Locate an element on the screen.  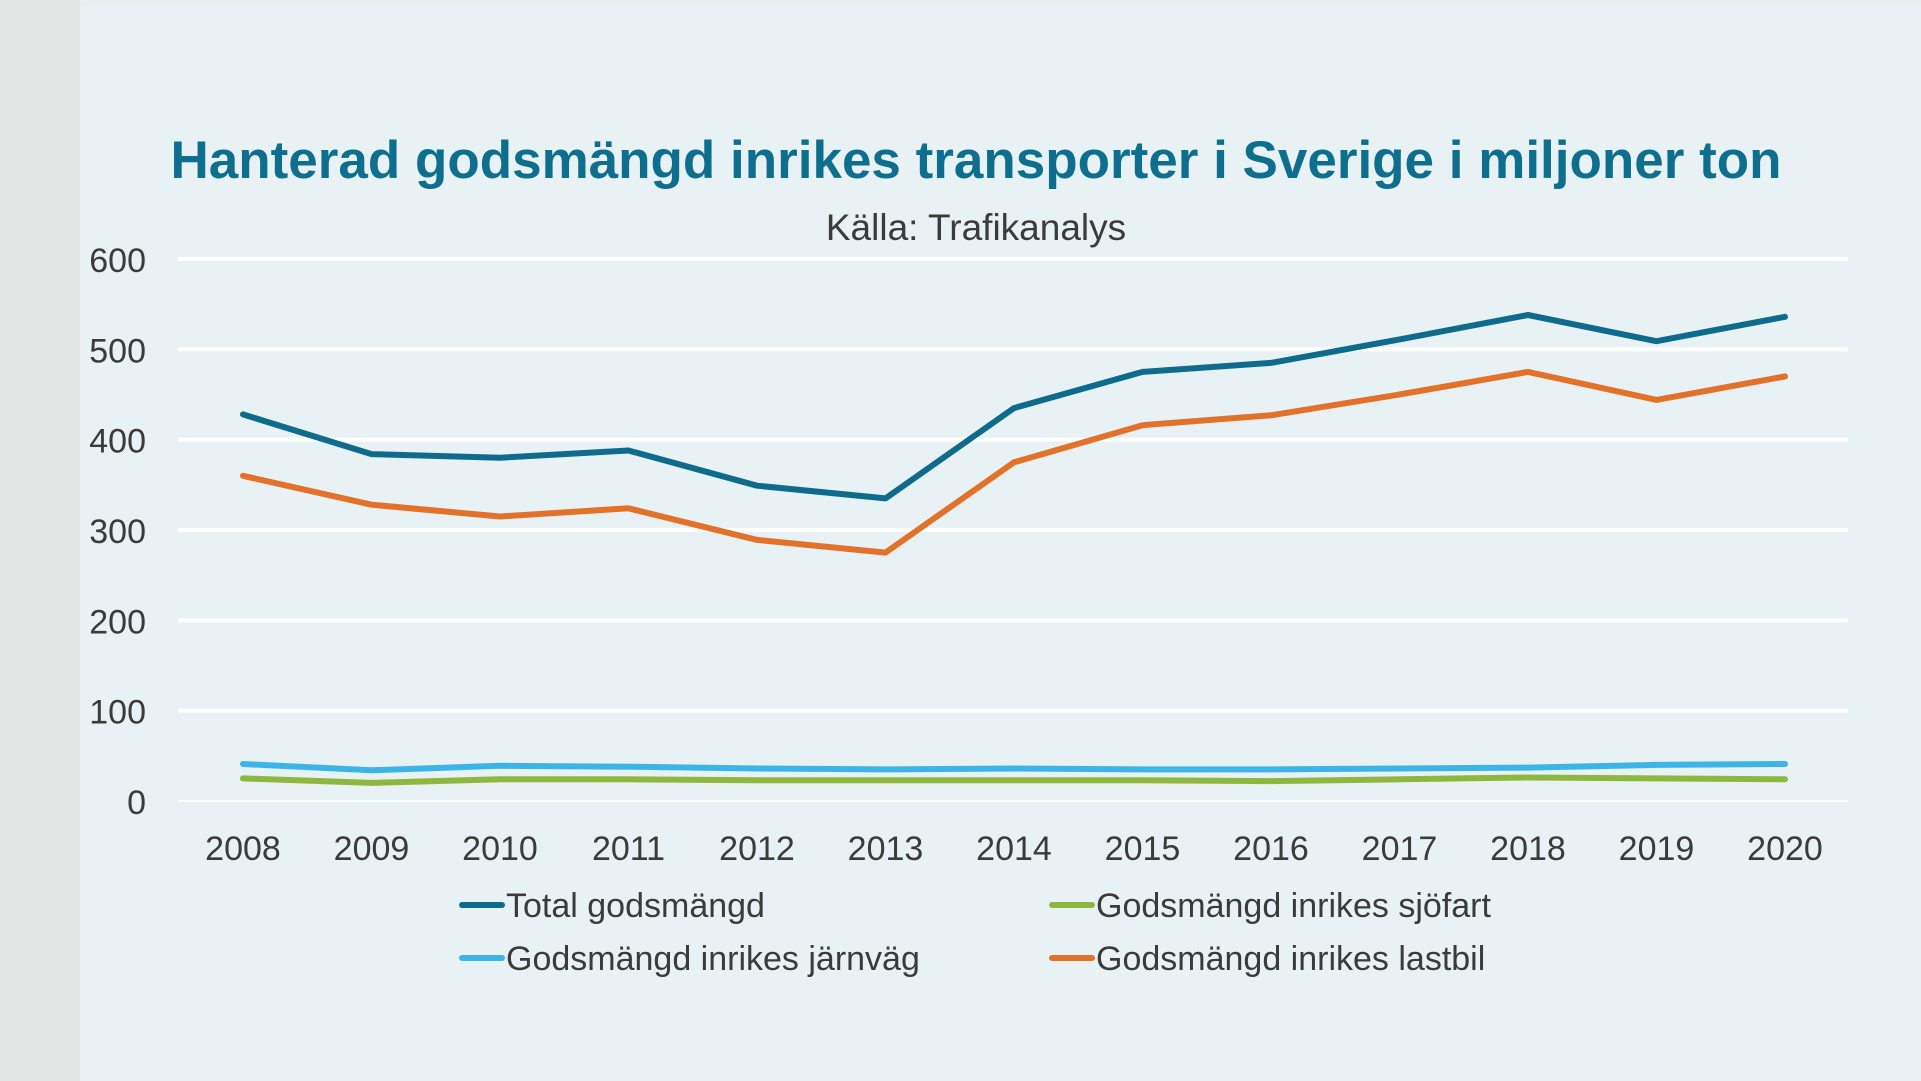
x-tick-label: 2018 is located at coordinates (1528, 849).